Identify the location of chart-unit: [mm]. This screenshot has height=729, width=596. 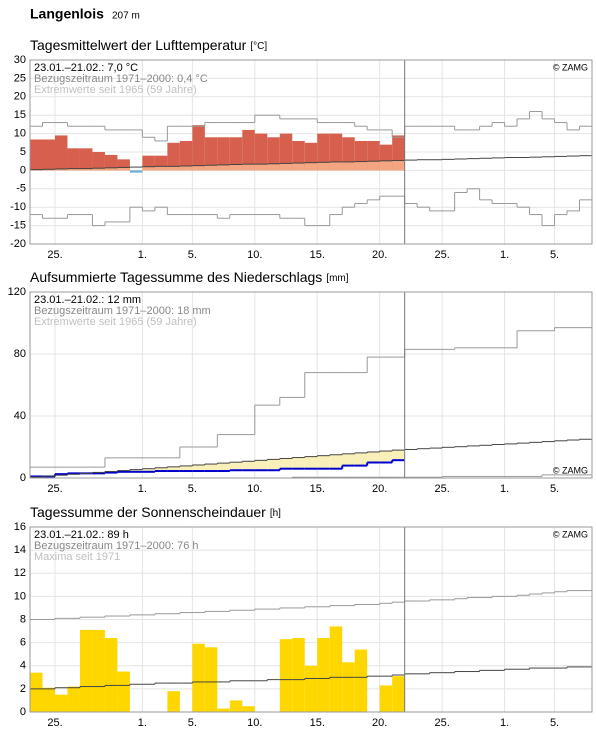
(337, 278).